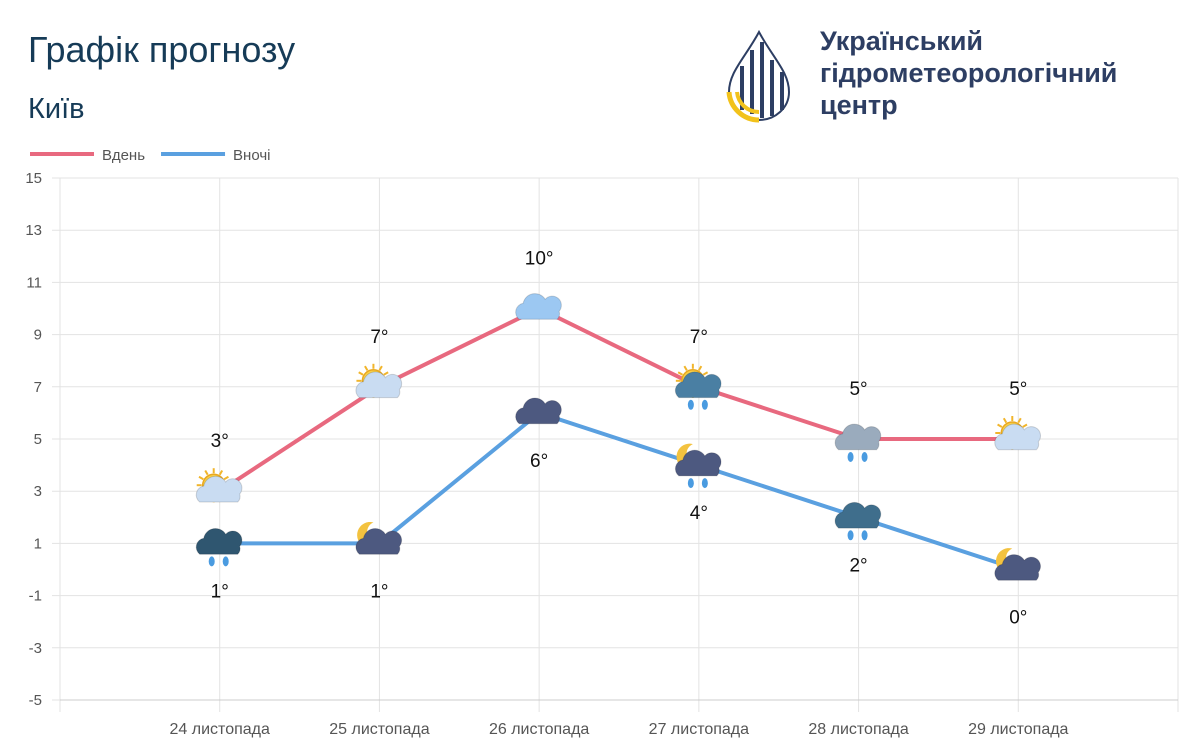 This screenshot has width=1200, height=751. What do you see at coordinates (539, 259) in the screenshot?
I see `value-label: 10°` at bounding box center [539, 259].